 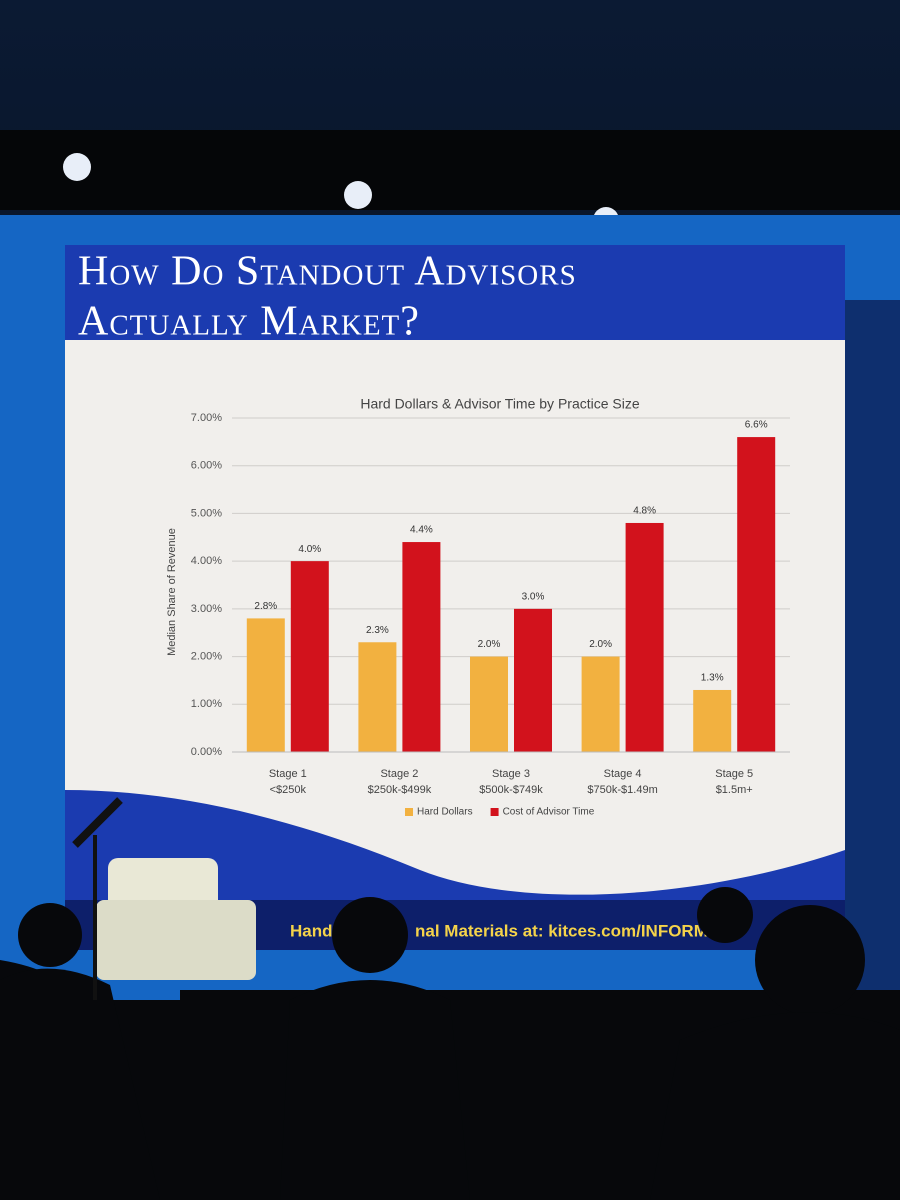 I want to click on y-tick-label: 2.00%, so click(x=206, y=656).